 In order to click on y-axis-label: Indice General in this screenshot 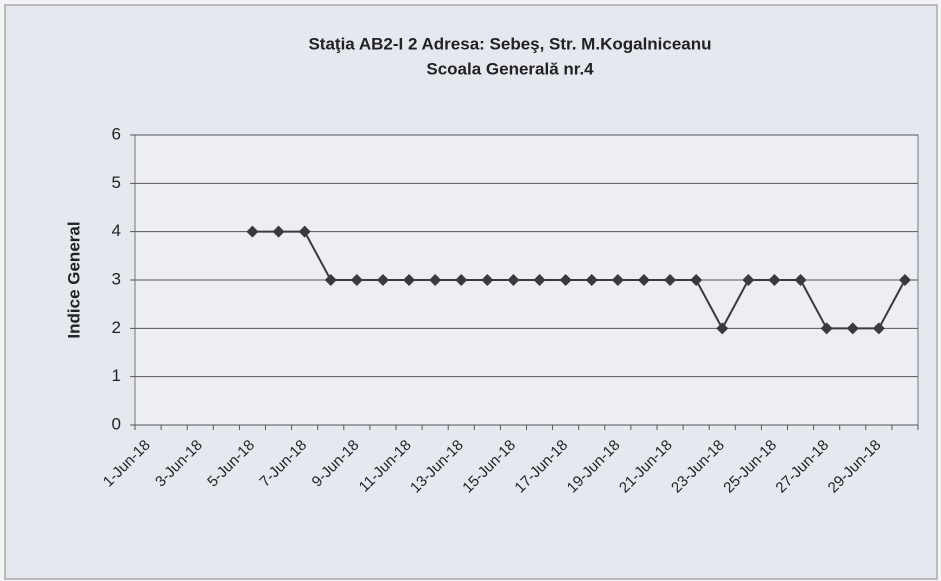, I will do `click(73, 279)`.